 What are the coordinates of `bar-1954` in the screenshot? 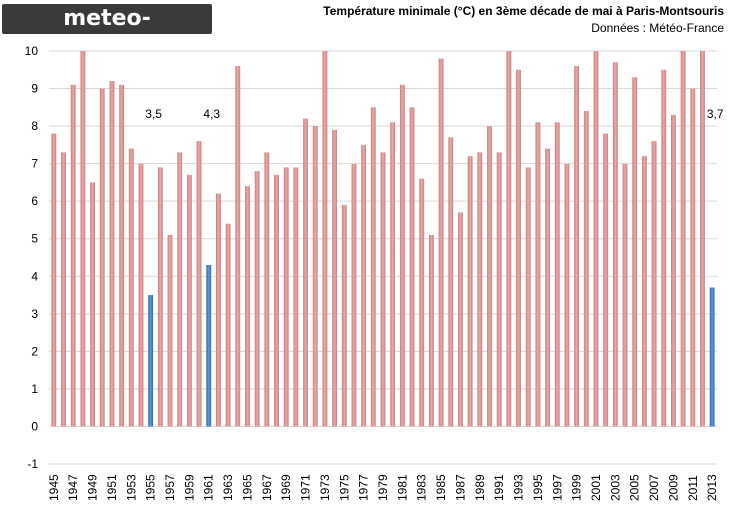 It's located at (141, 295).